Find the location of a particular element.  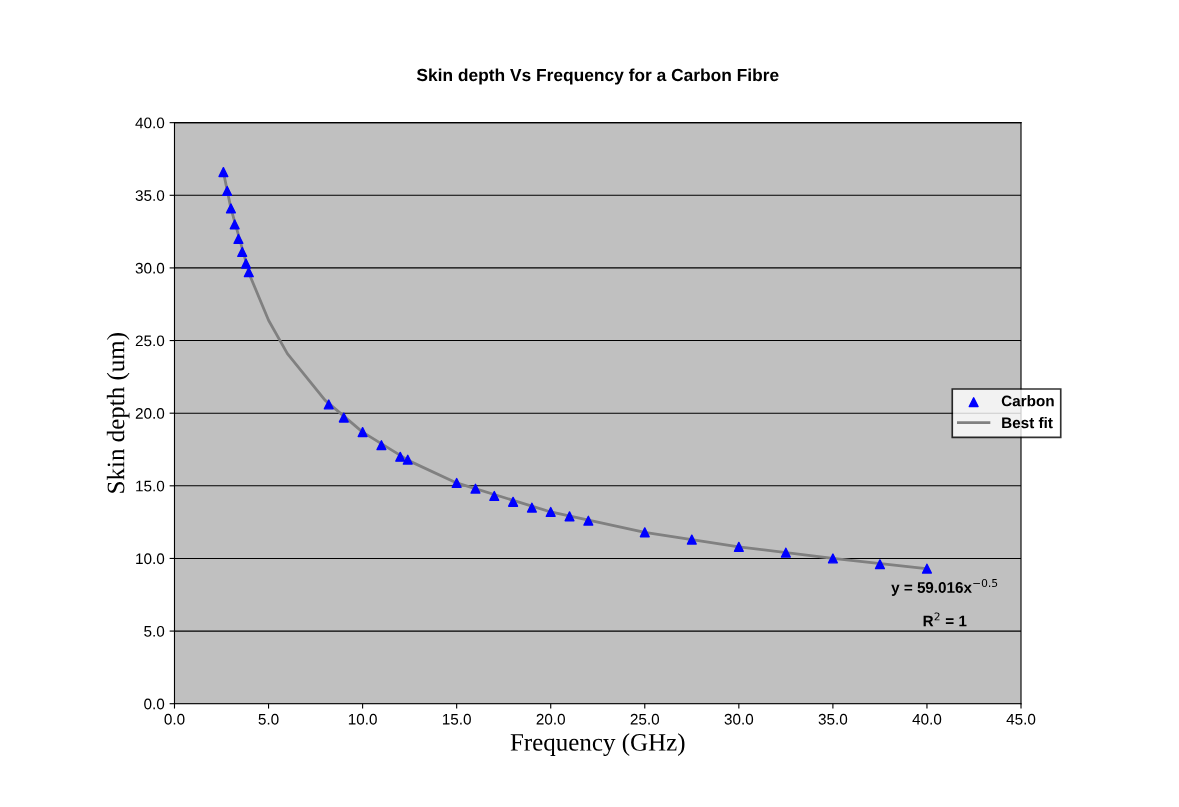

x-tick-label: 5.0 is located at coordinates (268, 719).